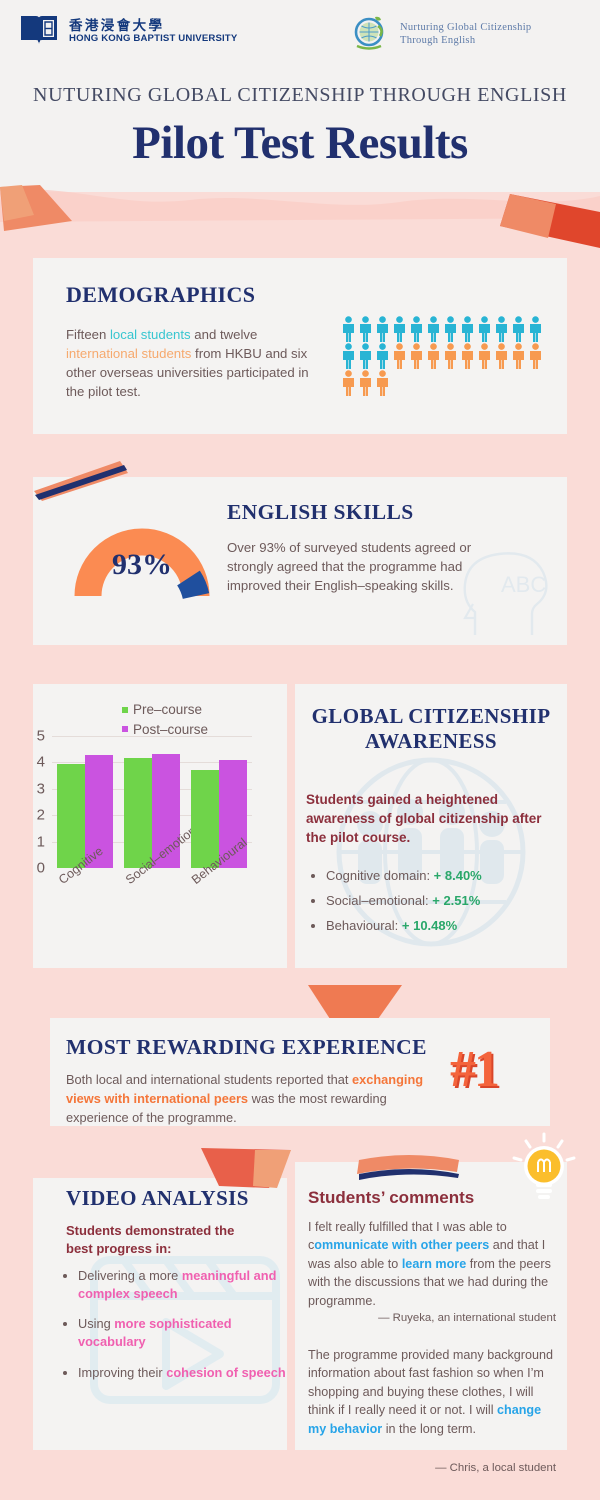 The image size is (600, 1500). I want to click on quote2-text-2: in the long term., so click(429, 1428).